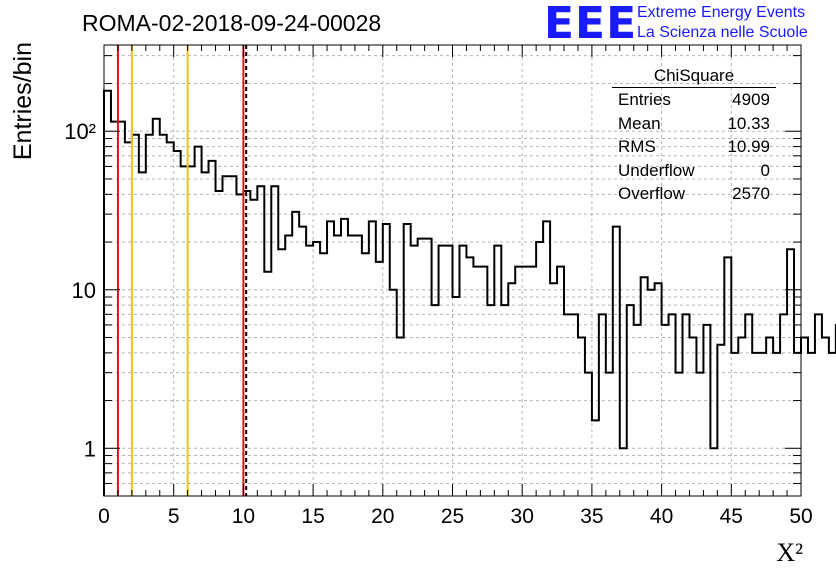  I want to click on stats-row: RMS 10.99, so click(694, 149).